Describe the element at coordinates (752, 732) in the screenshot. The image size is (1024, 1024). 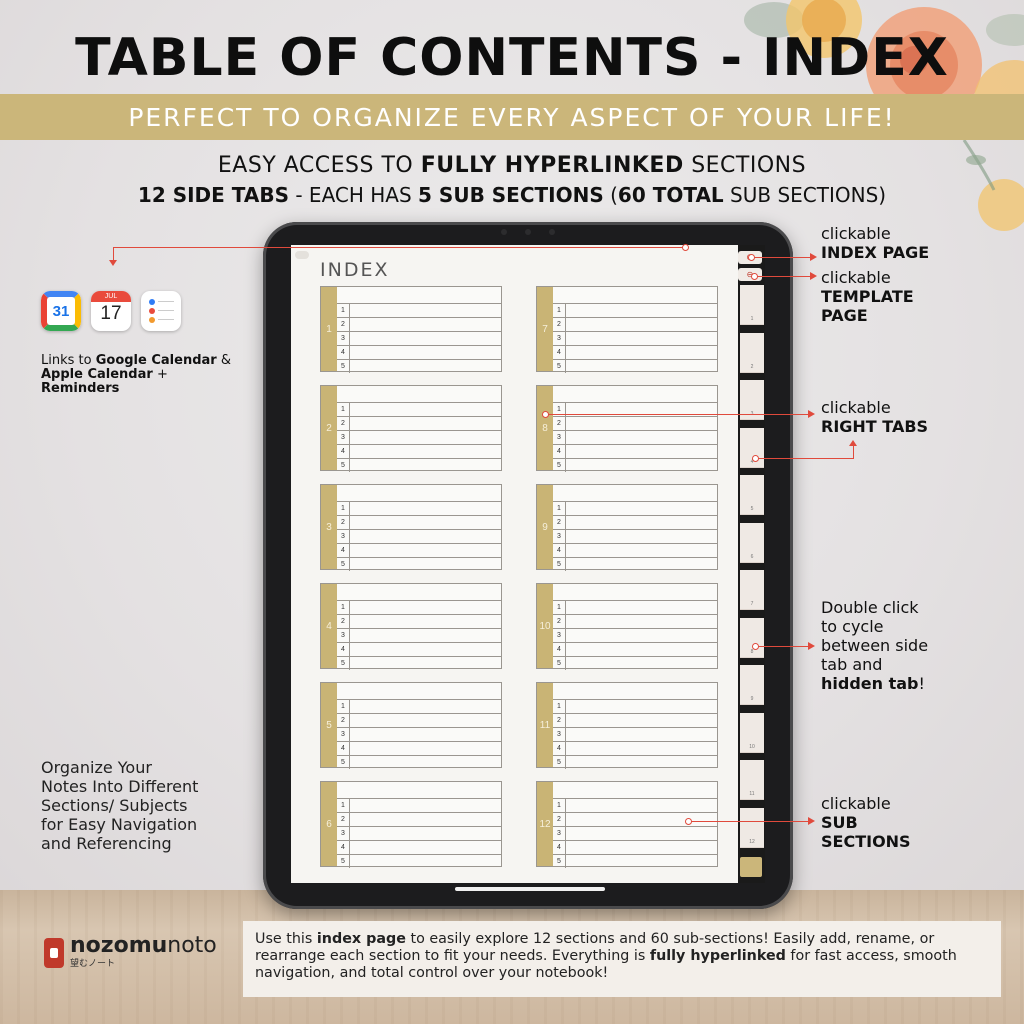
I see `side-tab: 10` at that location.